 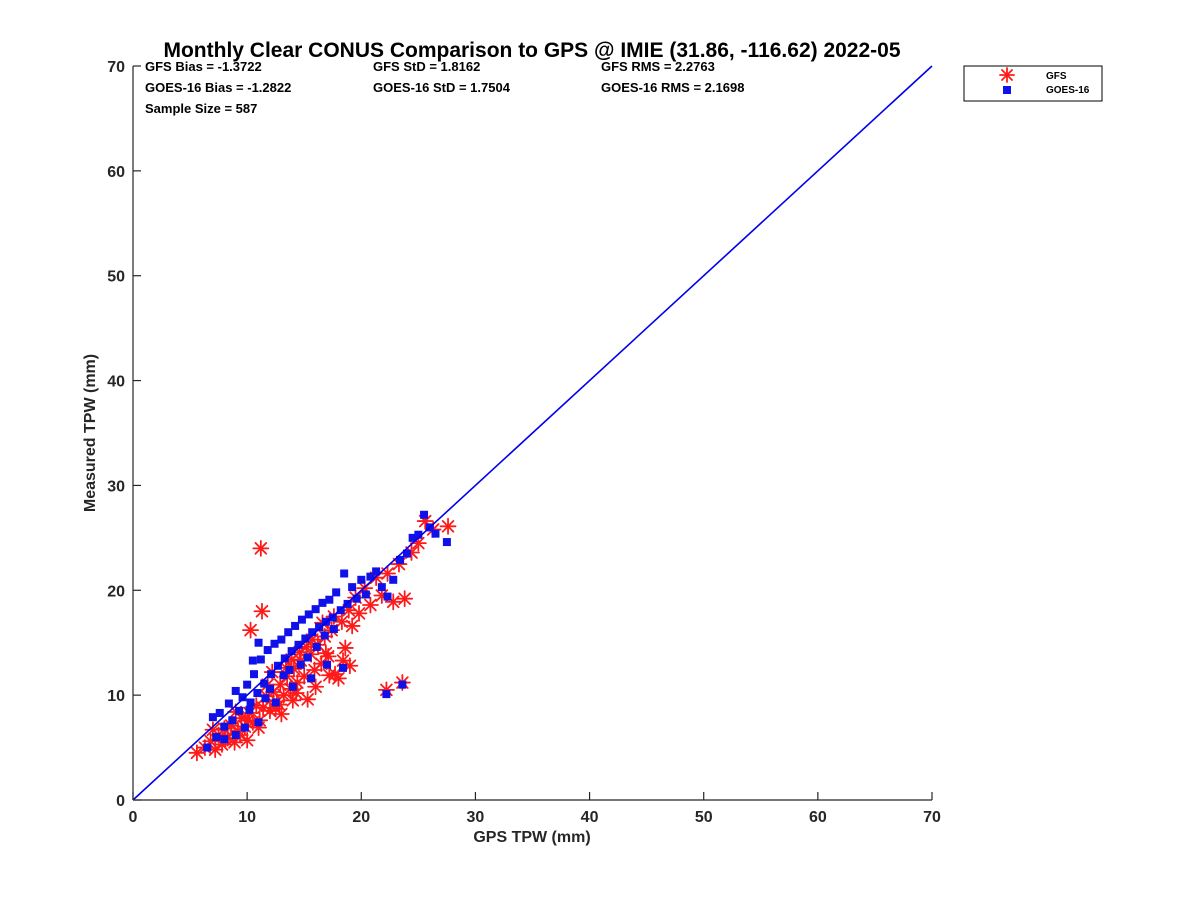 I want to click on legend-gfs-marker, so click(x=1007, y=75).